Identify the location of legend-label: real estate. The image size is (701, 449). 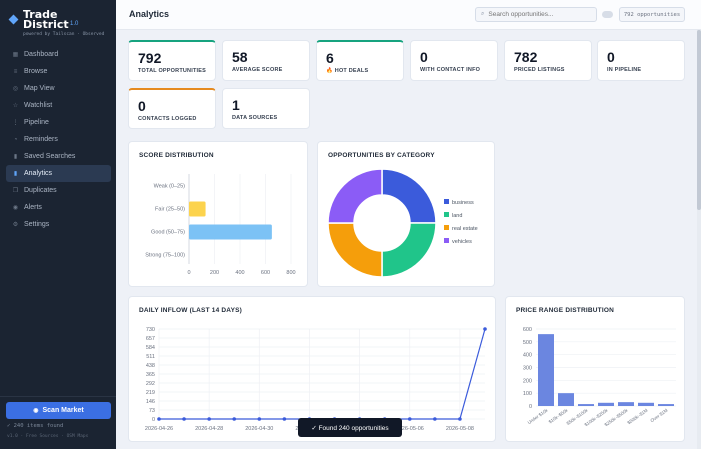
(465, 229).